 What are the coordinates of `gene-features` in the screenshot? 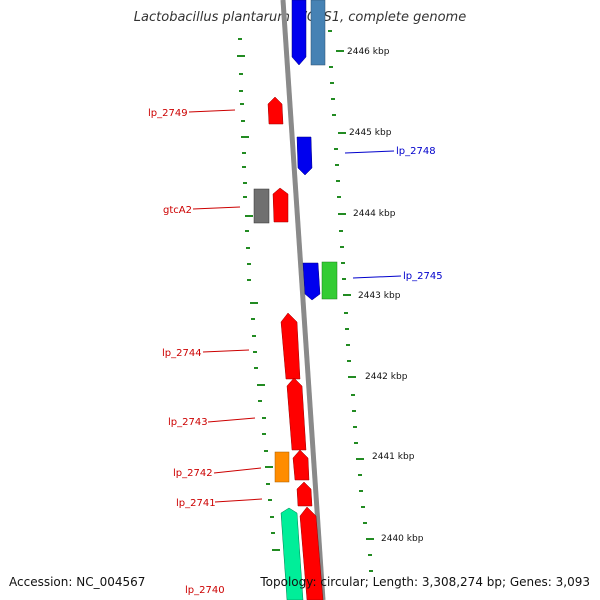 It's located at (295, 300).